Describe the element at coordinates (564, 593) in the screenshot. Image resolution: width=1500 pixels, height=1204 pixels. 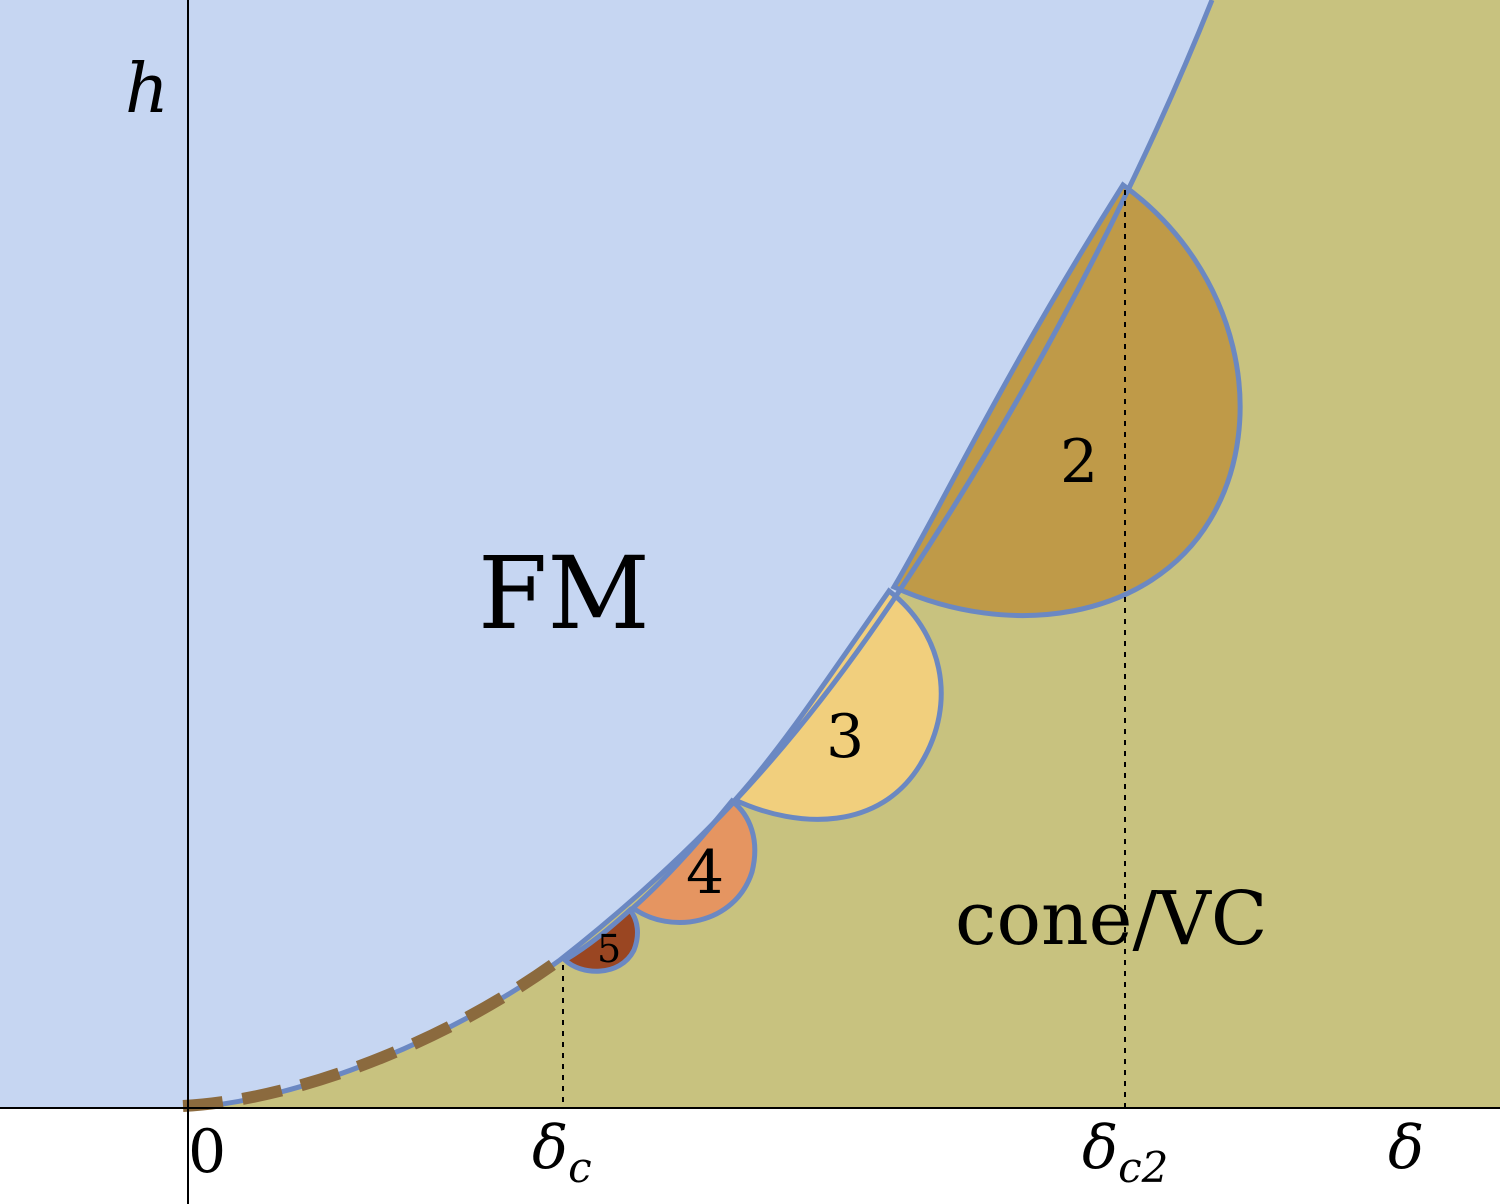
I see `fm-region-label: FM` at that location.